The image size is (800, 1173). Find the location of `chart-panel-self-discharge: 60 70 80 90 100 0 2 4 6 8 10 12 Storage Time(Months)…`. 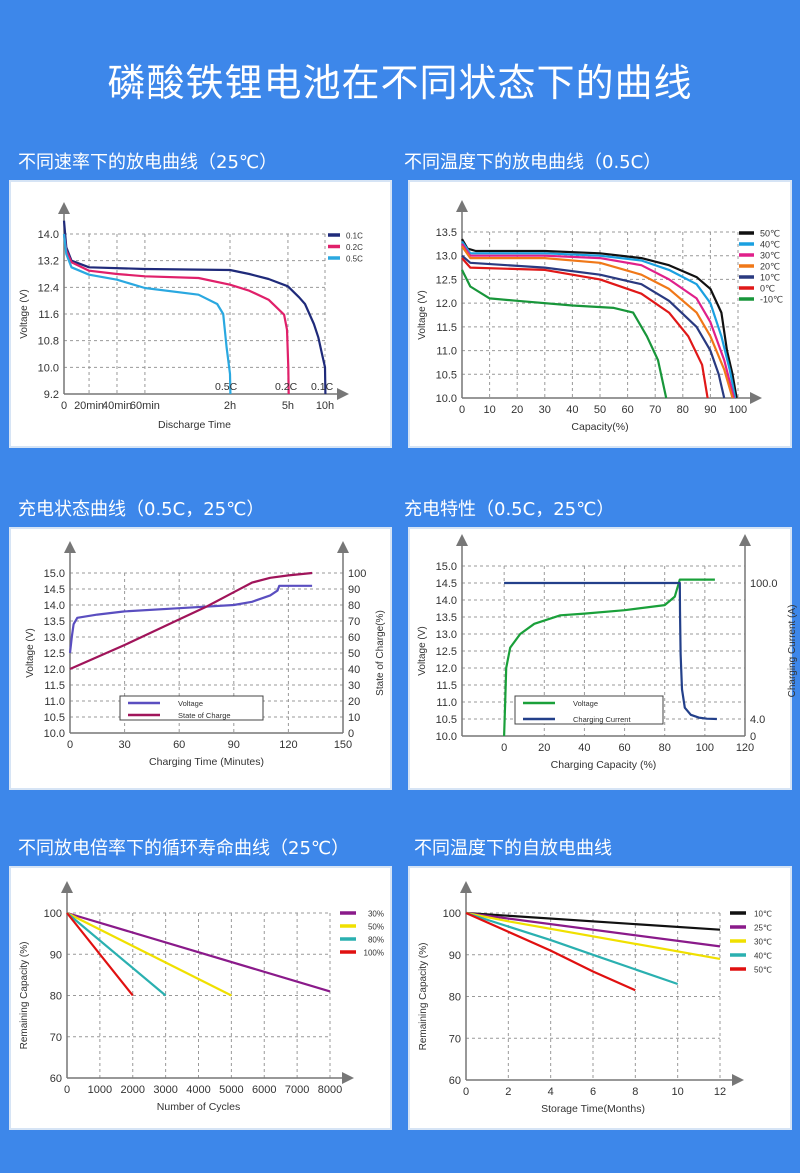

chart-panel-self-discharge: 60 70 80 90 100 0 2 4 6 8 10 12 Storage Time(Months)… is located at coordinates (600, 998).